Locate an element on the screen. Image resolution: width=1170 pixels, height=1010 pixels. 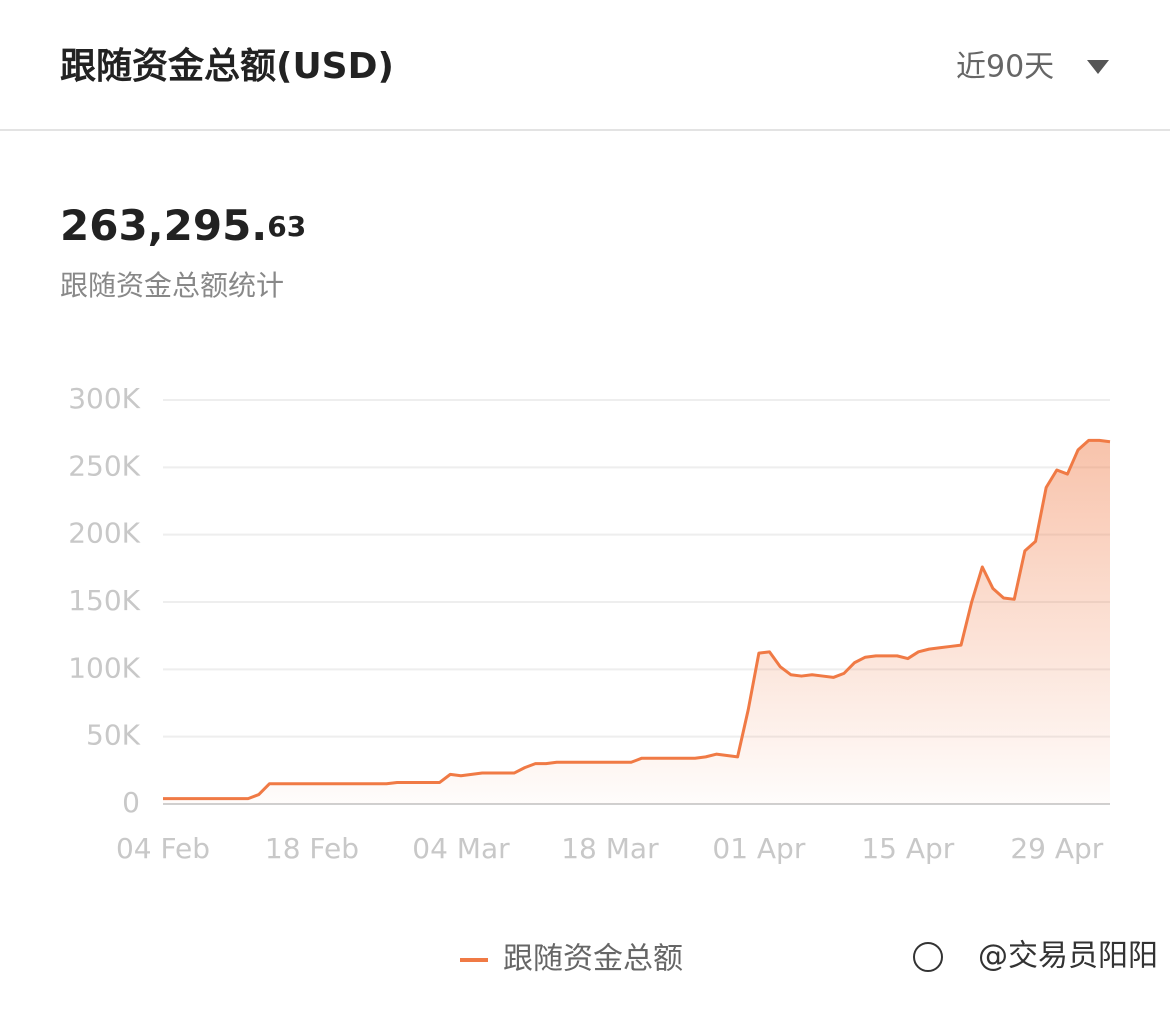
x-tick-label: 04 Feb is located at coordinates (163, 848).